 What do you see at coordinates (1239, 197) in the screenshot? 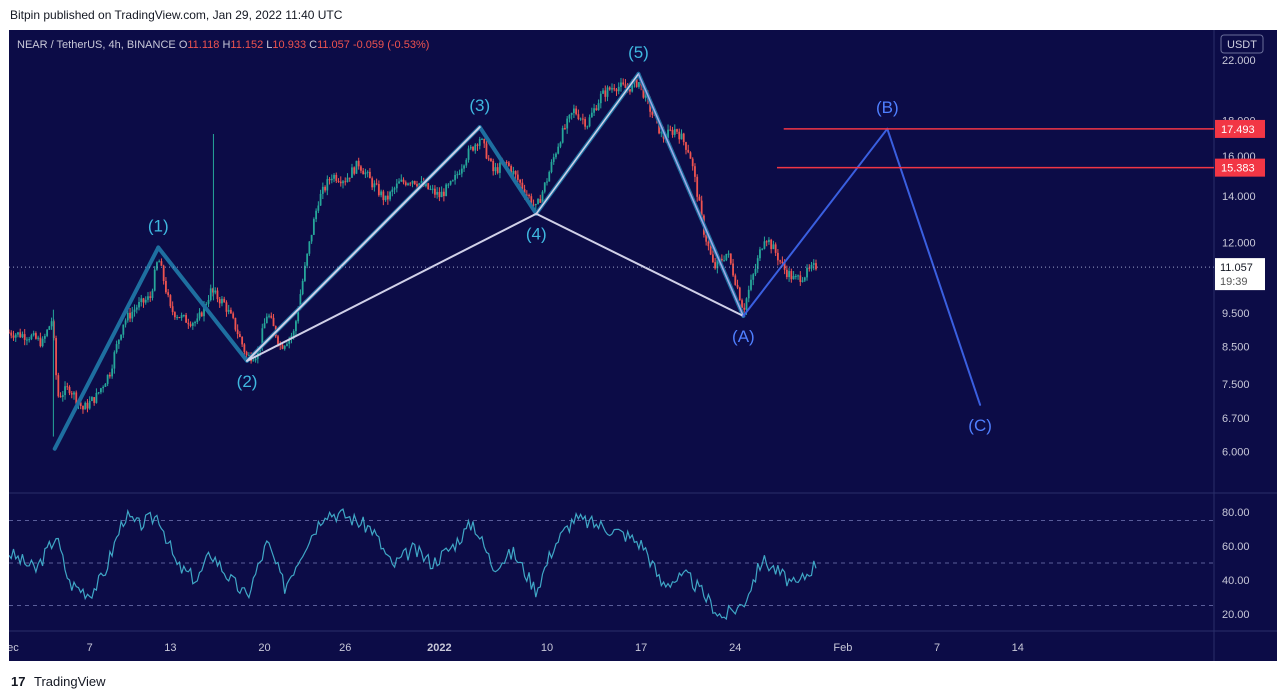
I see `y-tick-label: 14.000` at bounding box center [1239, 197].